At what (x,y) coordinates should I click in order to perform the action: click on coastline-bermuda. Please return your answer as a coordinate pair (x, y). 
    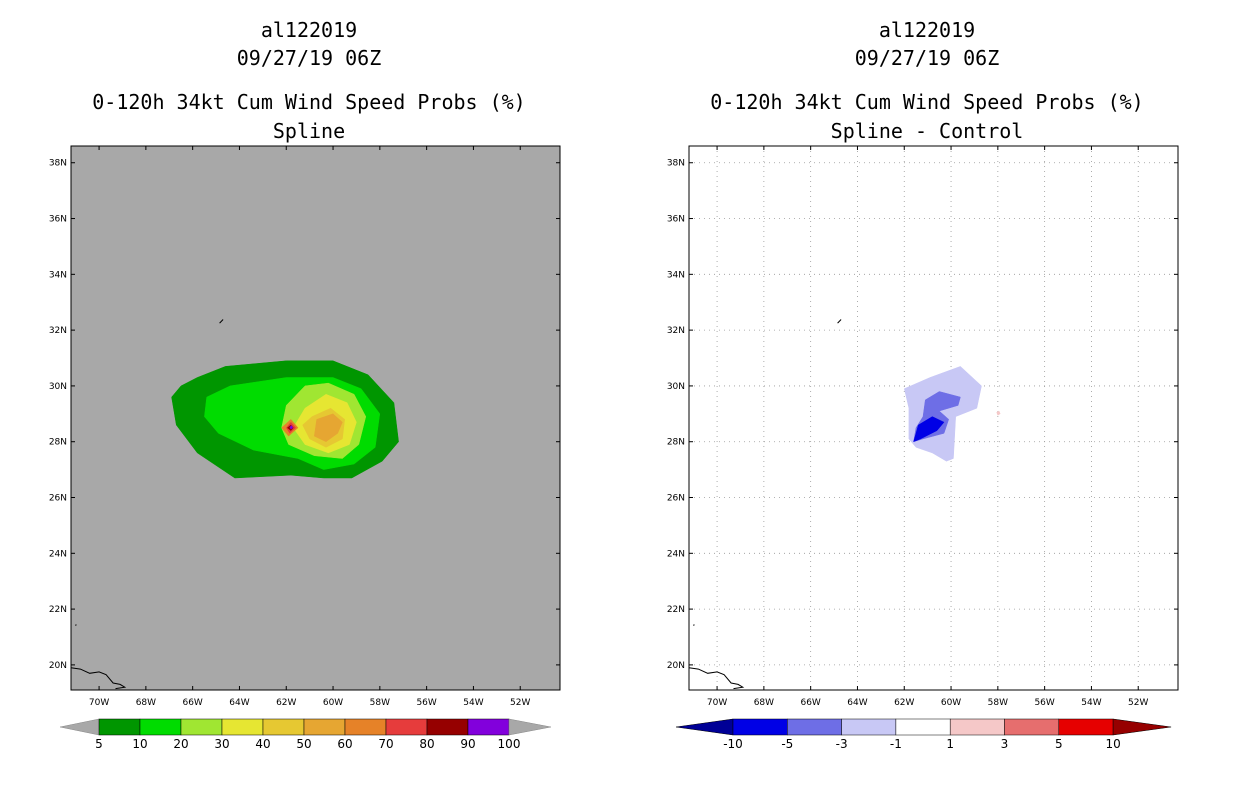
    Looking at the image, I should click on (839, 321).